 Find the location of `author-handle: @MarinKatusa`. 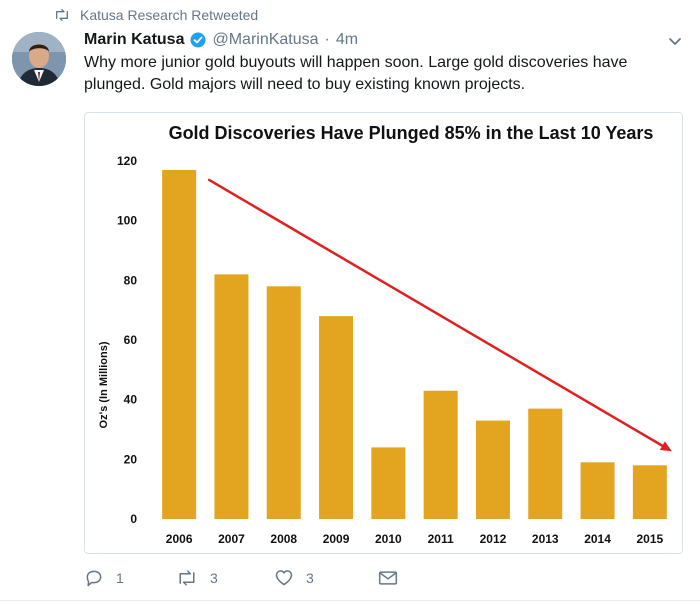

author-handle: @MarinKatusa is located at coordinates (265, 39).